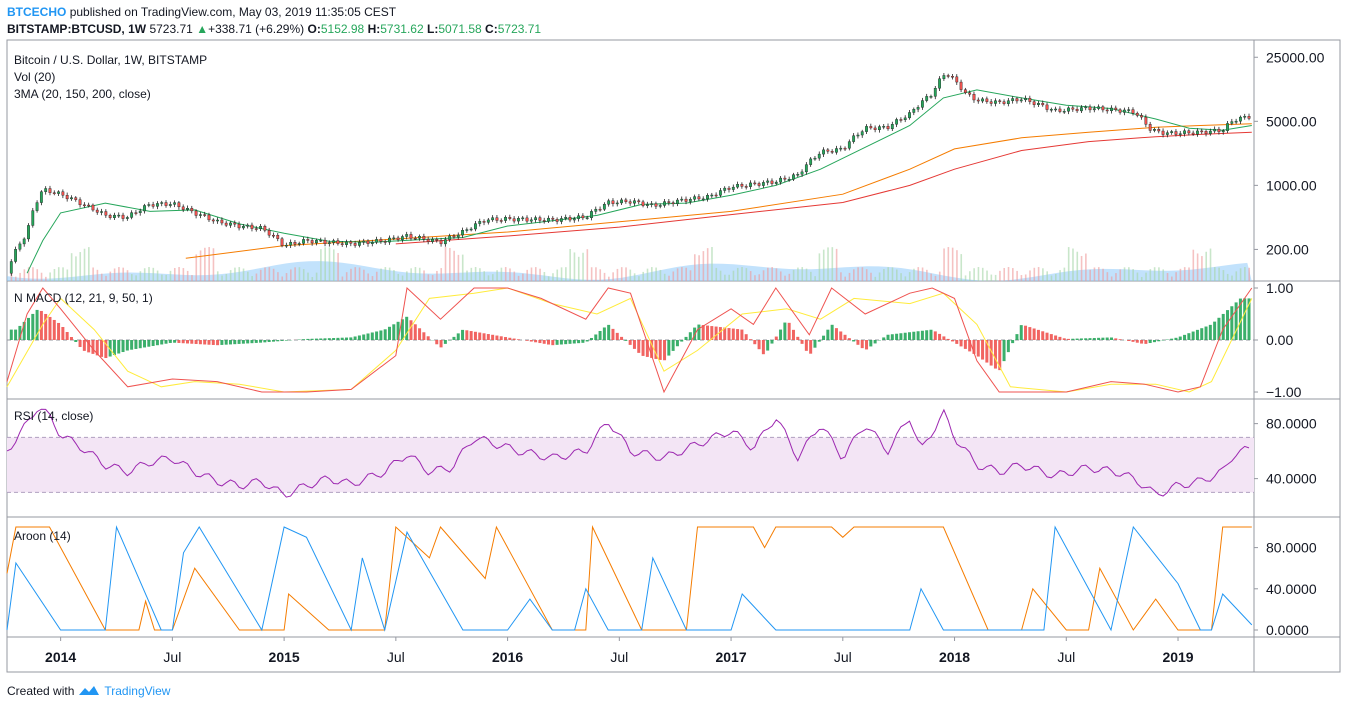  Describe the element at coordinates (1287, 630) in the screenshot. I see `aroon-tick-label: 0.0000` at that location.